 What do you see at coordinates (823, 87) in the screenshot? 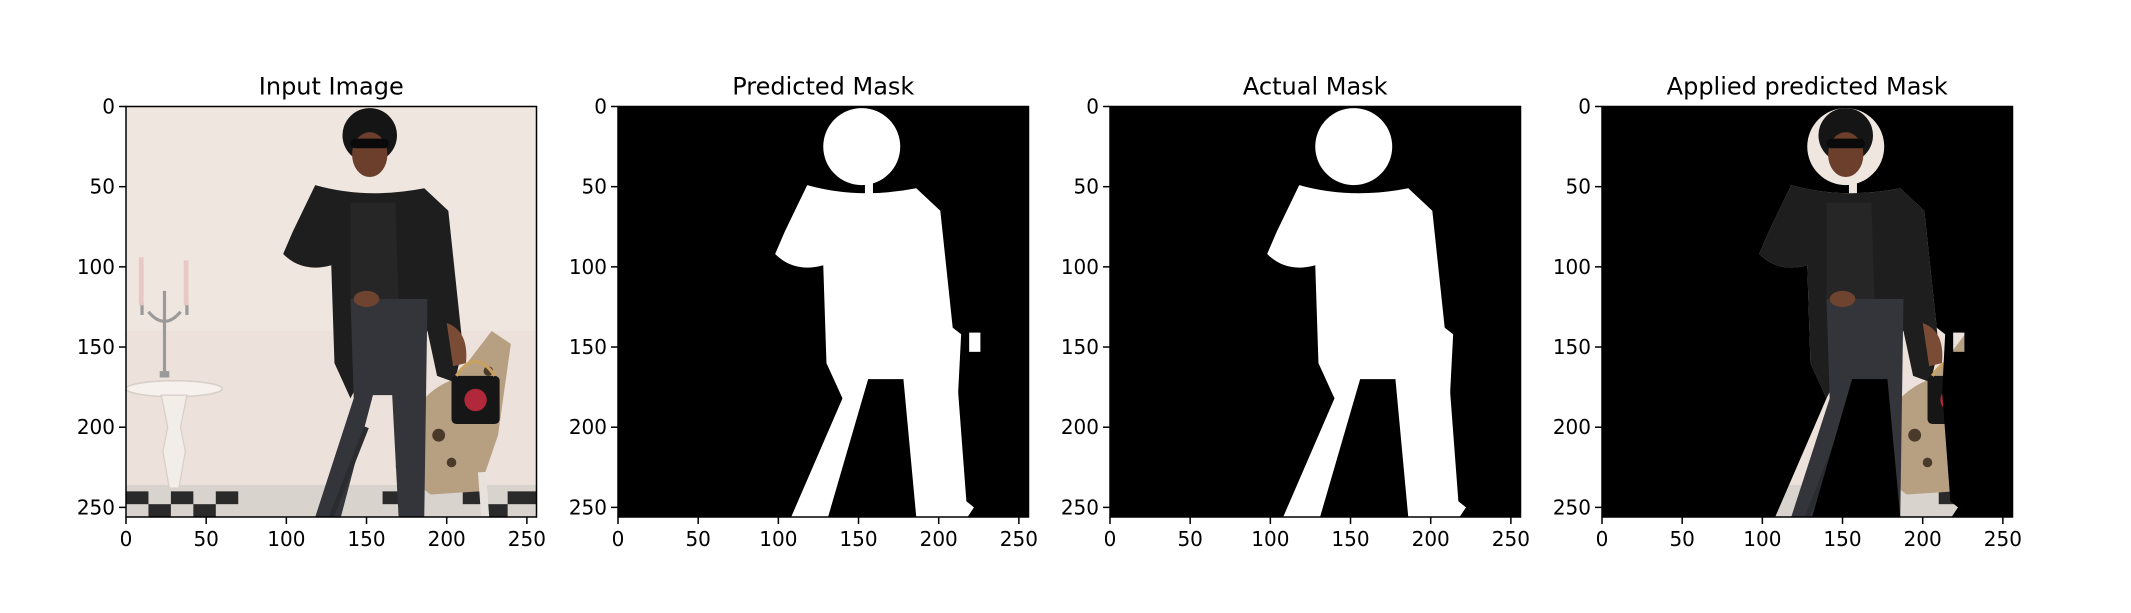
I see `subplot-title: Predicted Mask` at bounding box center [823, 87].